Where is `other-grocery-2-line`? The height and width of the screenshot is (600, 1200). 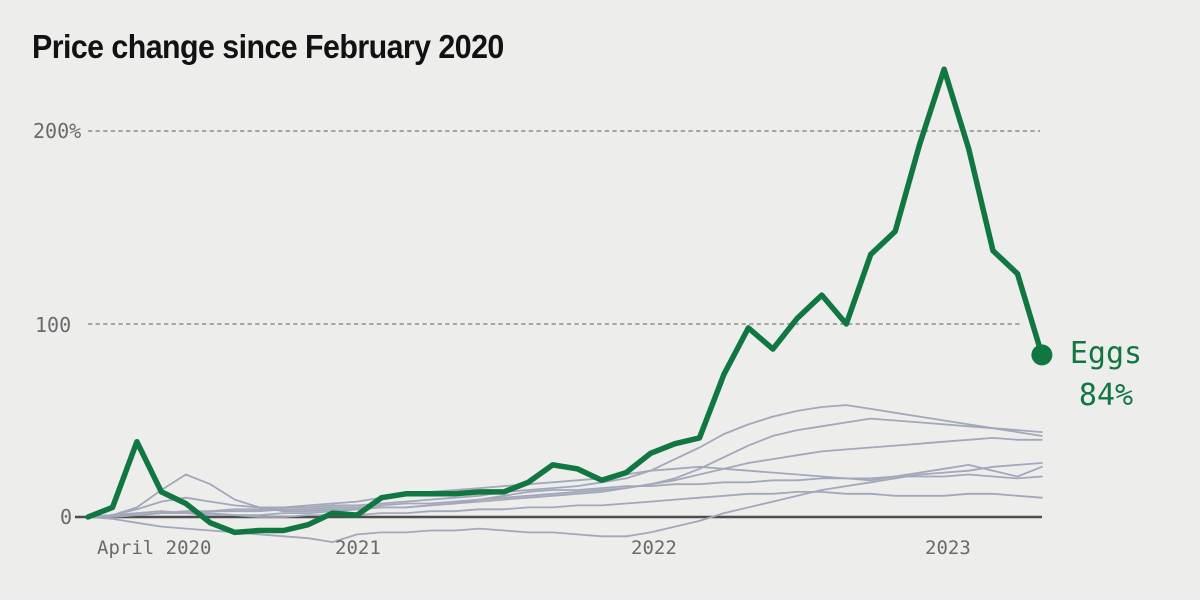 other-grocery-2-line is located at coordinates (565, 467).